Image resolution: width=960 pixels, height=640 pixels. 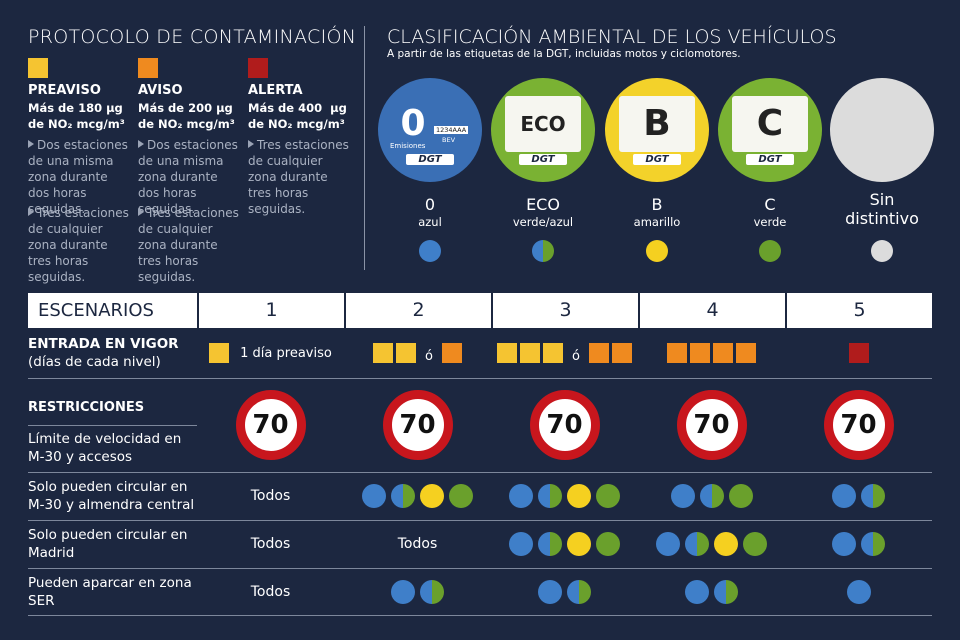 I want to click on header-cell: 4, so click(x=711, y=310).